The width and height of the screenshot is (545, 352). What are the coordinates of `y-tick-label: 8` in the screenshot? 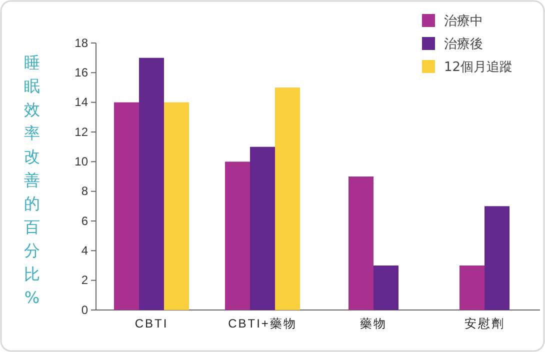 It's located at (84, 191).